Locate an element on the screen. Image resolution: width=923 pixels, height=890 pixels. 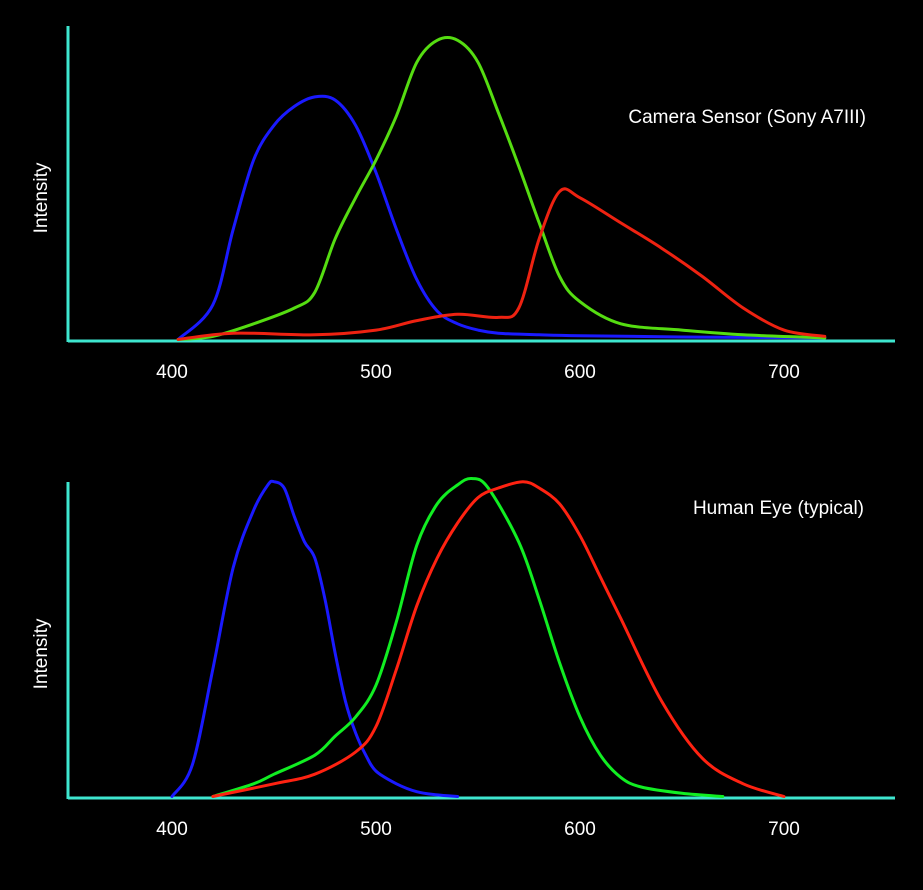
chart-title: Camera Sensor (Sony A7III) is located at coordinates (747, 117).